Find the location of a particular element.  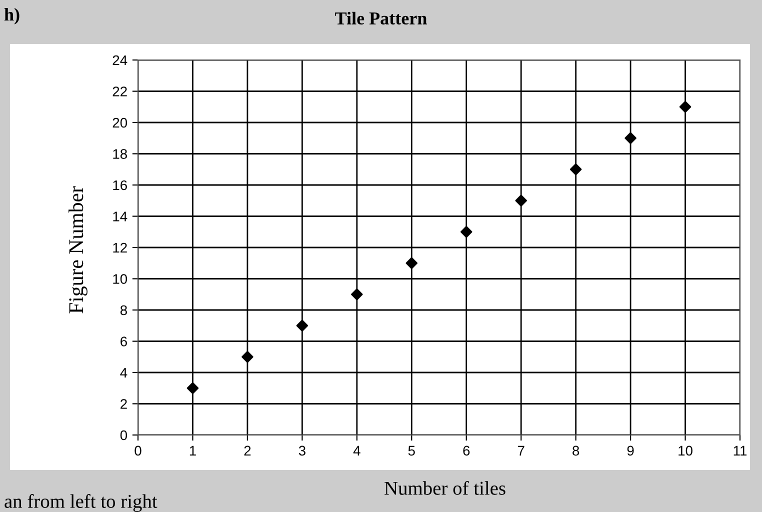

y-tick-label: 14 is located at coordinates (120, 217).